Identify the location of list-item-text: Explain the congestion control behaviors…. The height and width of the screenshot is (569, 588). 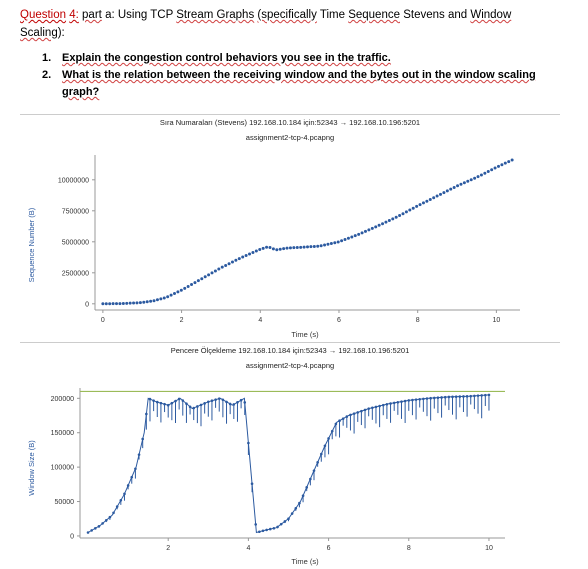
(226, 58).